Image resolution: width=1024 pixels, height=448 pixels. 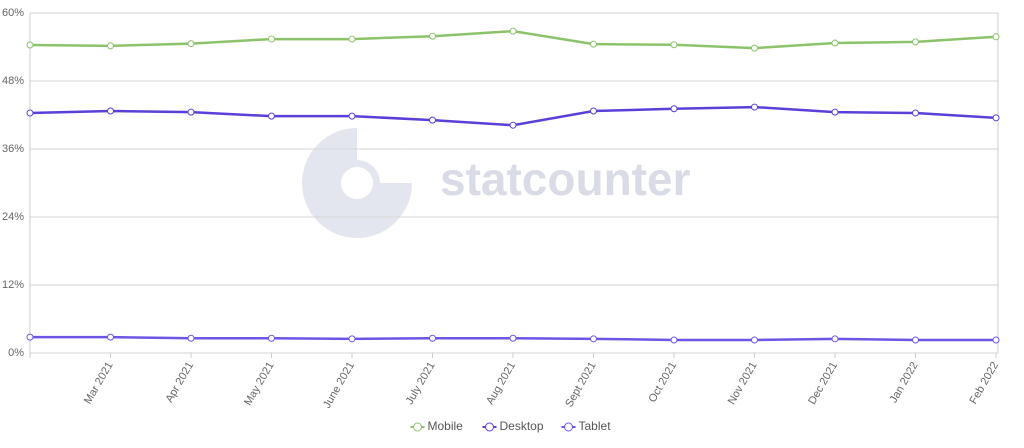 What do you see at coordinates (522, 426) in the screenshot?
I see `legend-label: Desktop` at bounding box center [522, 426].